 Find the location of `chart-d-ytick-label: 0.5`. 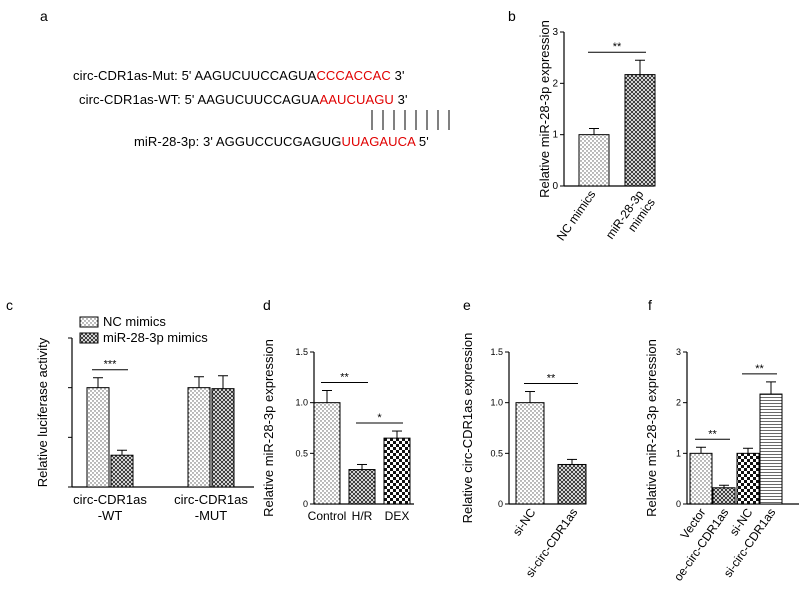

chart-d-ytick-label: 0.5 is located at coordinates (301, 453).